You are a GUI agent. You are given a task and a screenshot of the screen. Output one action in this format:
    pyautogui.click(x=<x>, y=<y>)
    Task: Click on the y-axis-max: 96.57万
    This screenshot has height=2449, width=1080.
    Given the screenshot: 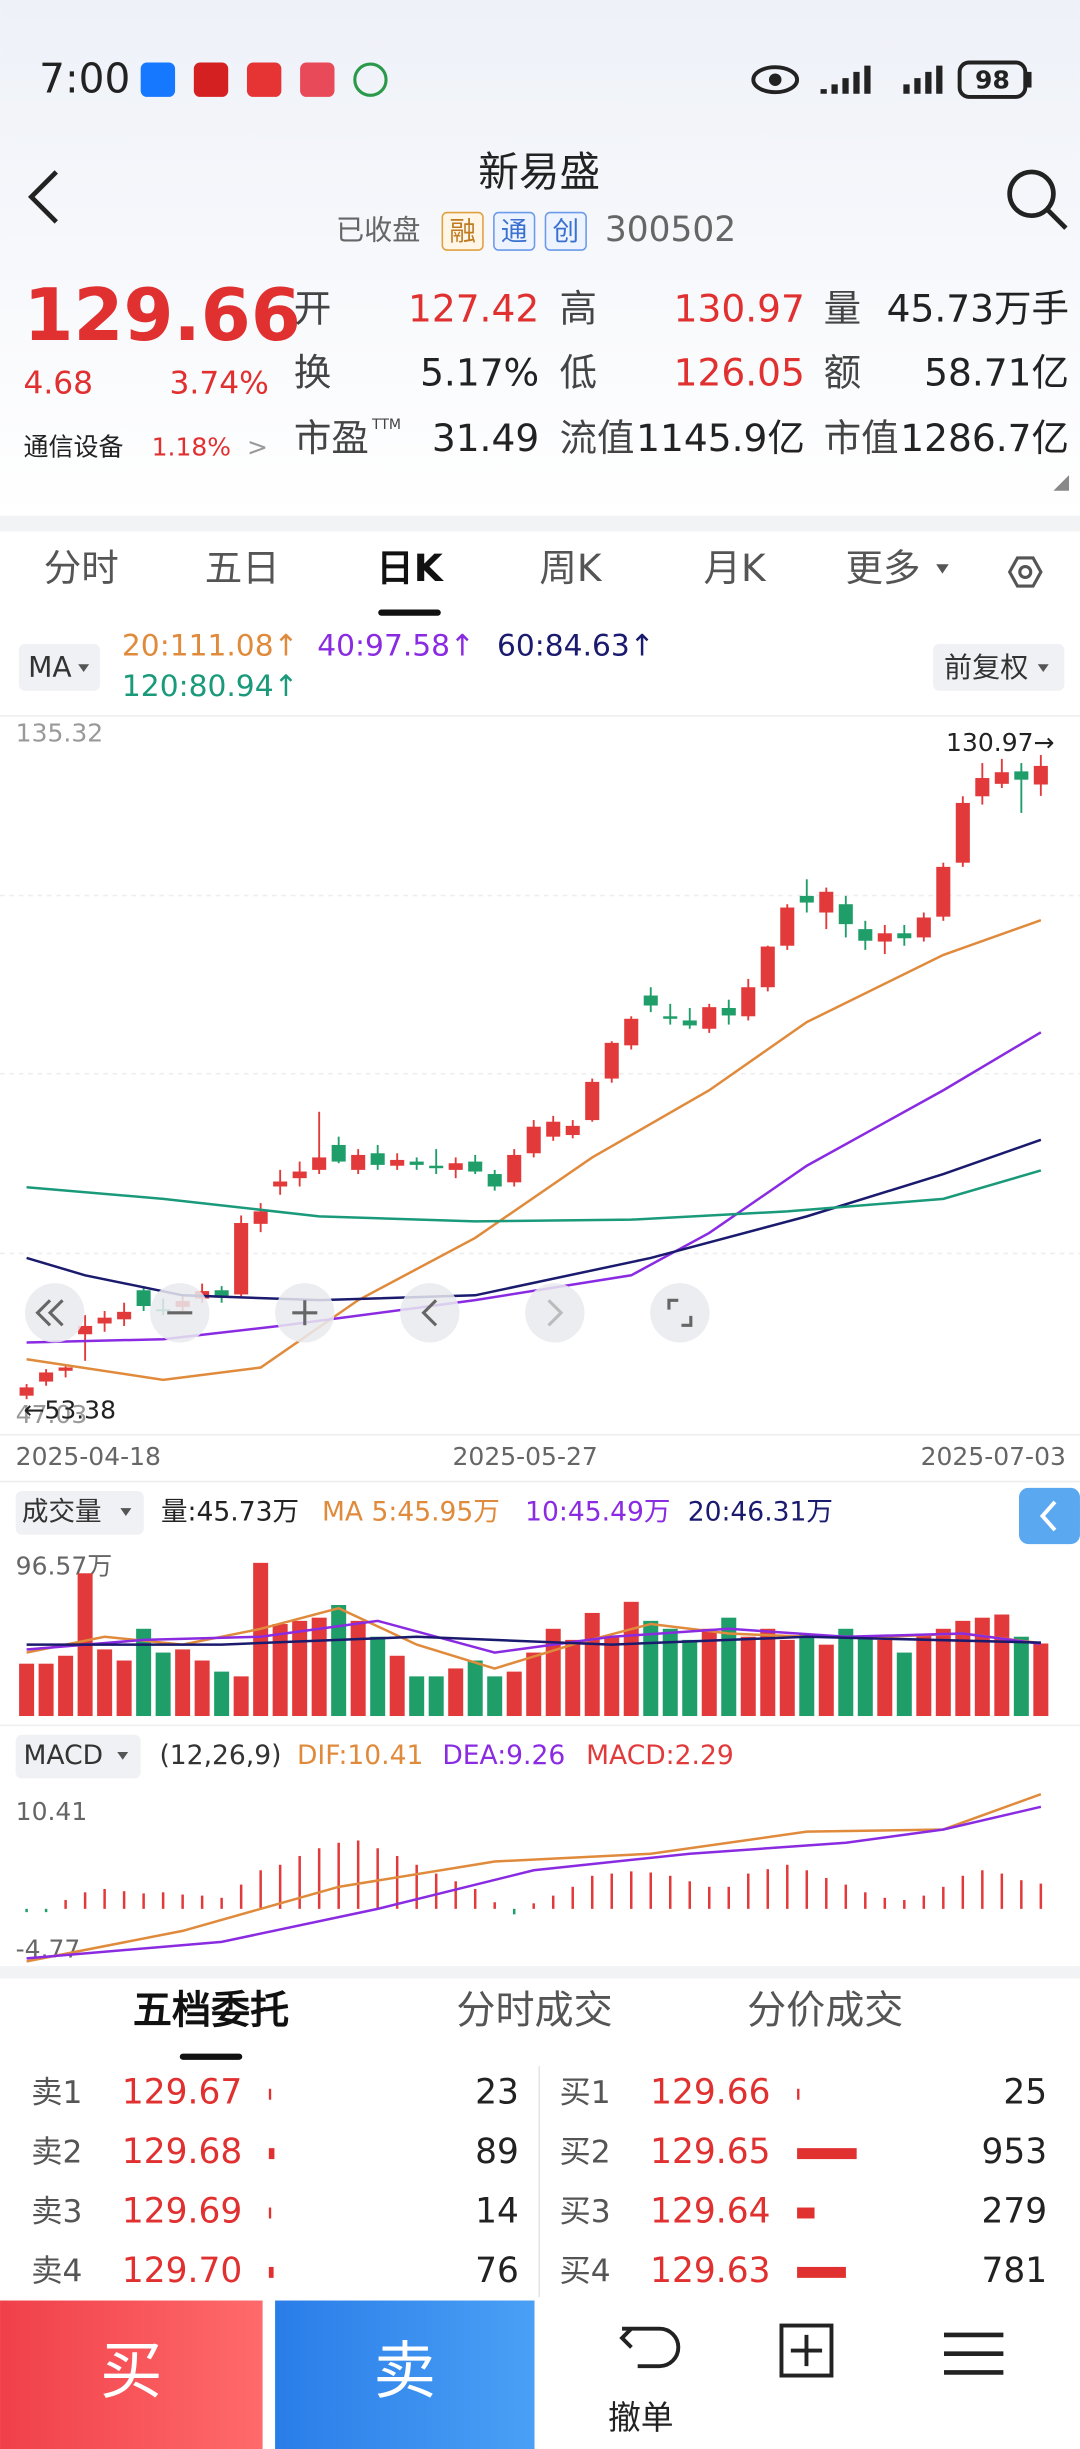 What is the action you would take?
    pyautogui.click(x=64, y=1566)
    